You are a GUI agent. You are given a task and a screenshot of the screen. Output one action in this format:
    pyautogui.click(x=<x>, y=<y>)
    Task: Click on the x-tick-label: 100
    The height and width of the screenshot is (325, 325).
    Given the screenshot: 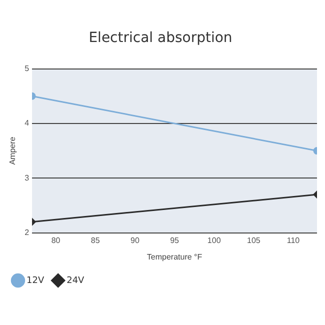 What is the action you would take?
    pyautogui.click(x=214, y=240)
    